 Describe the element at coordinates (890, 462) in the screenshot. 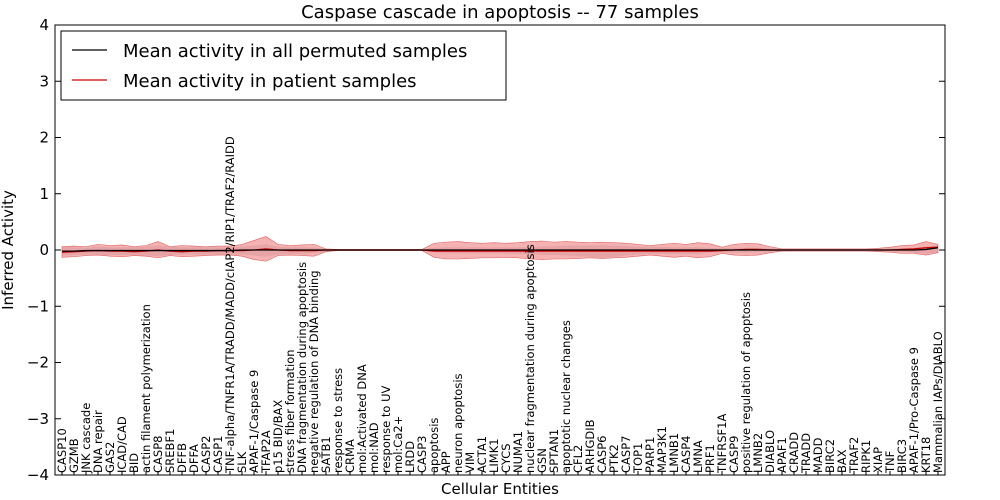

I see `x-tick-label: TNF` at that location.